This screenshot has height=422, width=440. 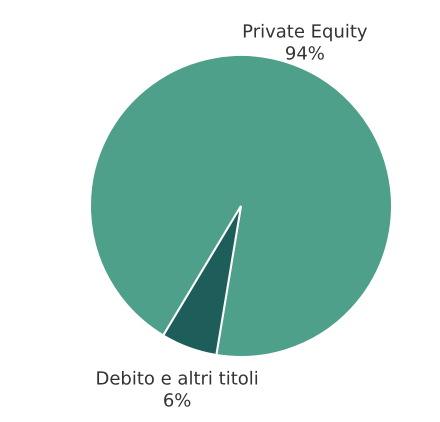 I want to click on slice-label: Debito e altri titoli, so click(x=177, y=379).